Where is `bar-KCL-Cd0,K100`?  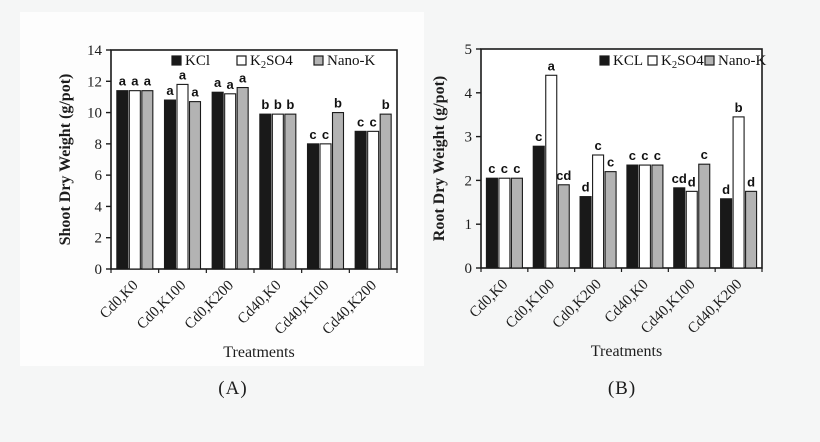 bar-KCL-Cd0,K100 is located at coordinates (538, 207).